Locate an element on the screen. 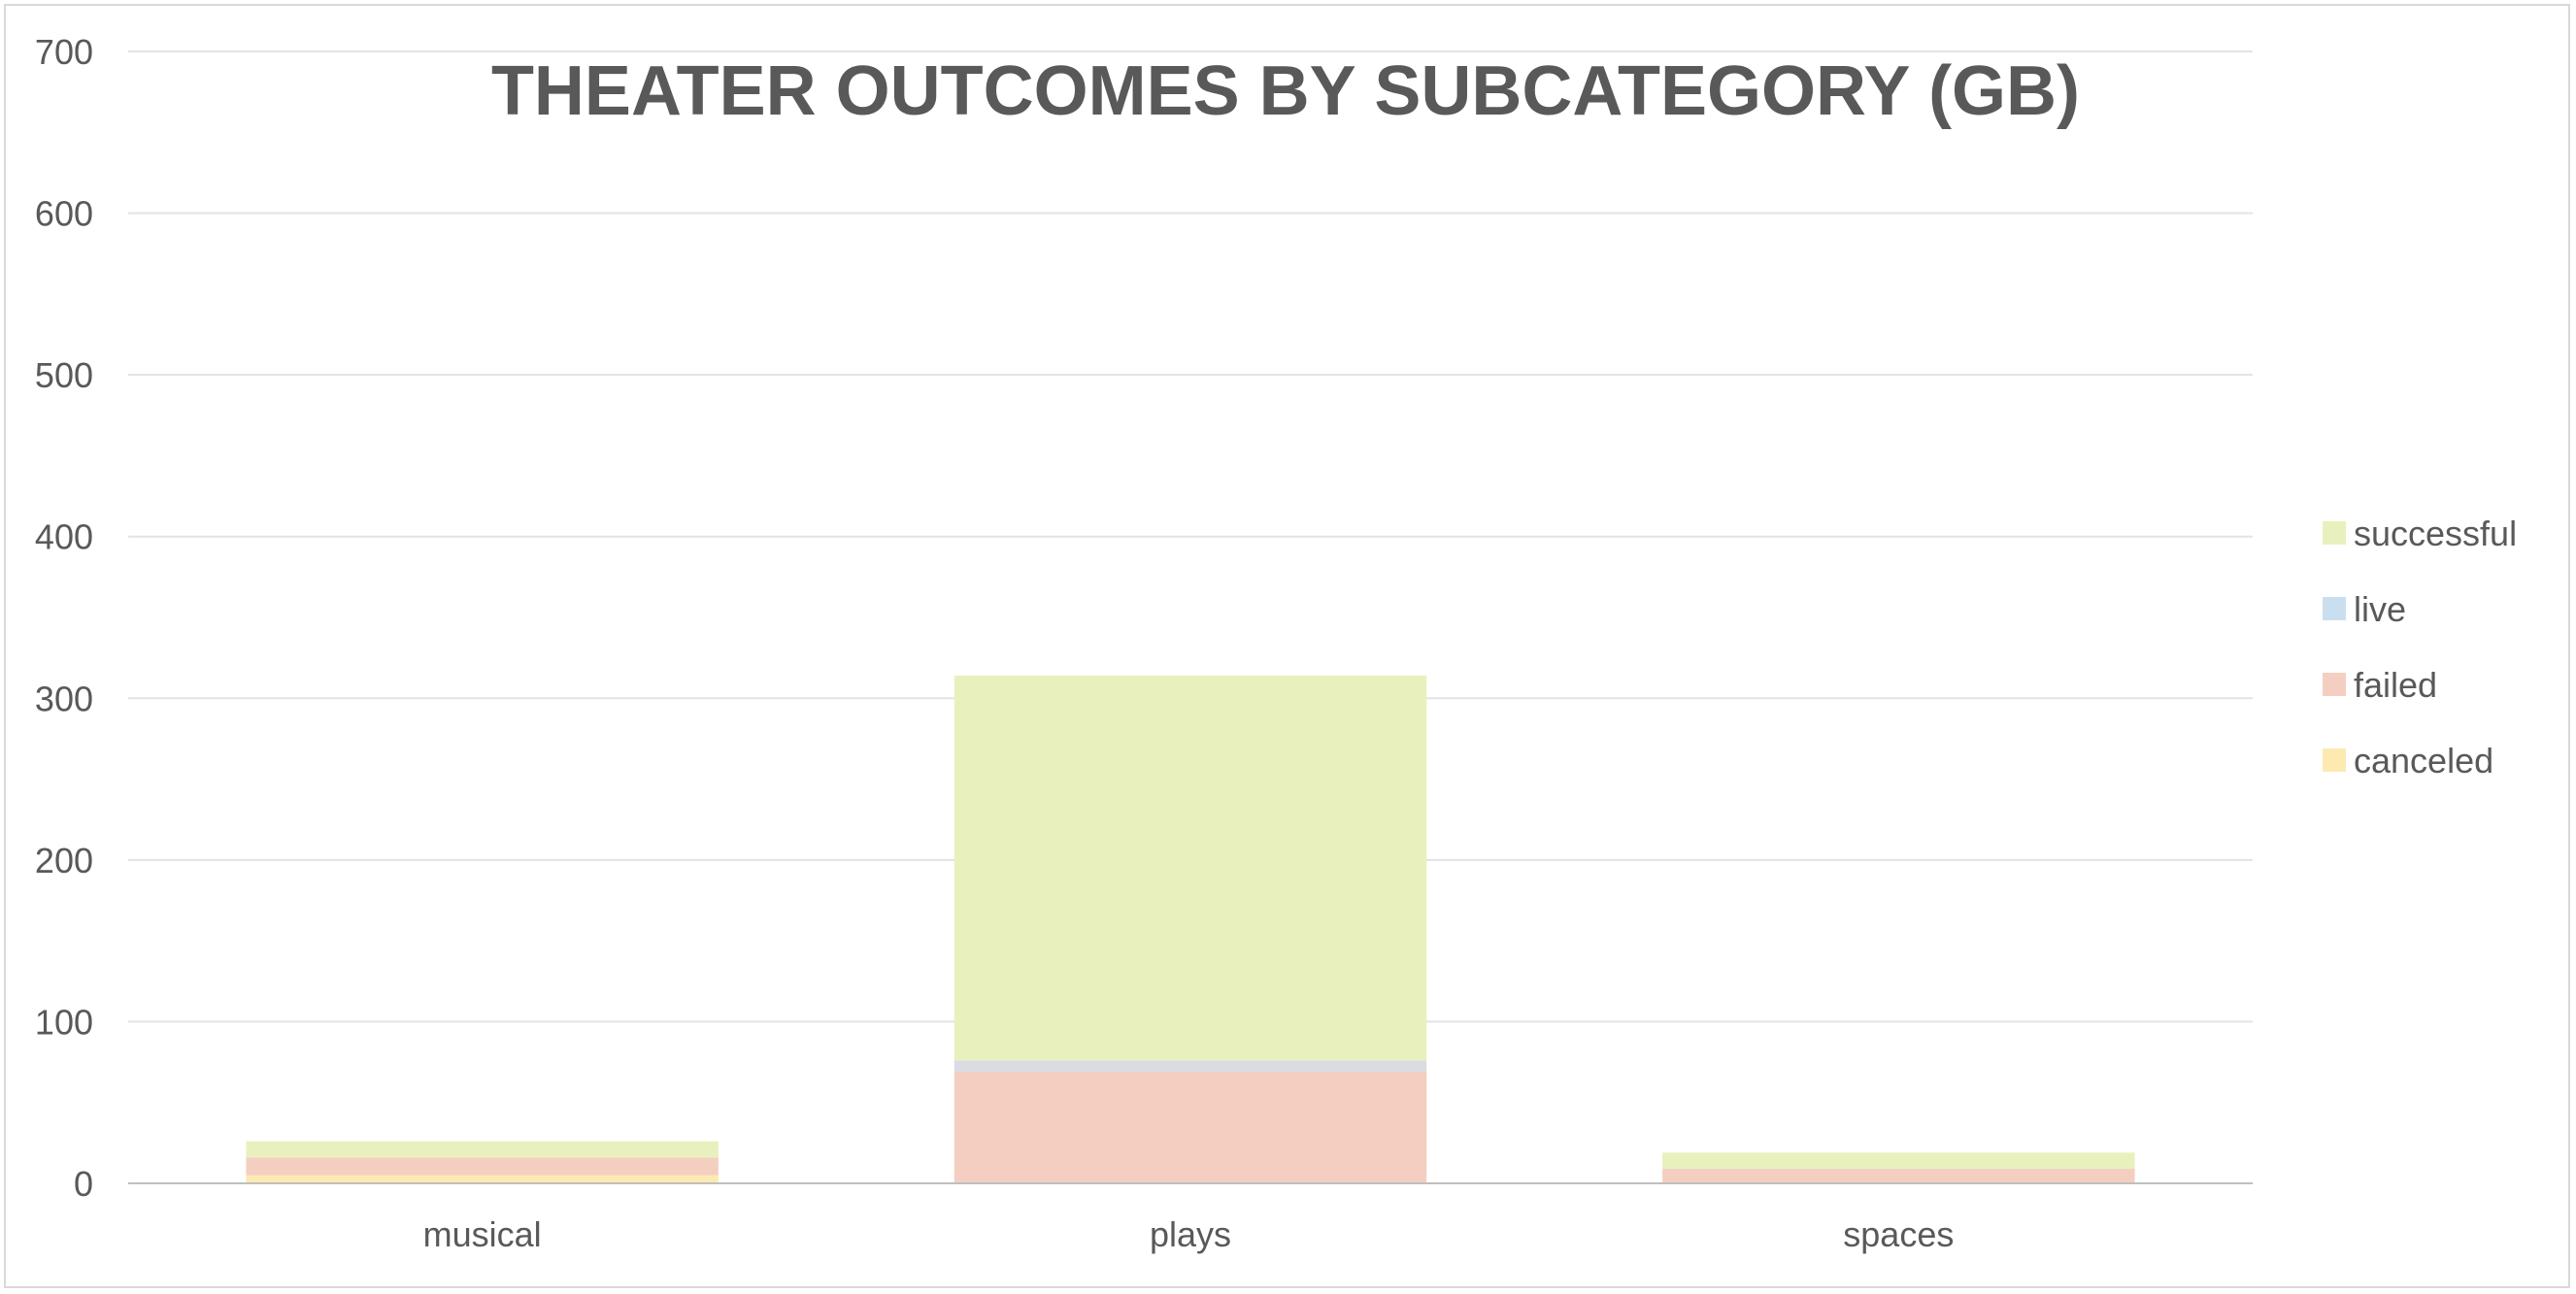 The height and width of the screenshot is (1294, 2576). legend-swatch-live is located at coordinates (2334, 608).